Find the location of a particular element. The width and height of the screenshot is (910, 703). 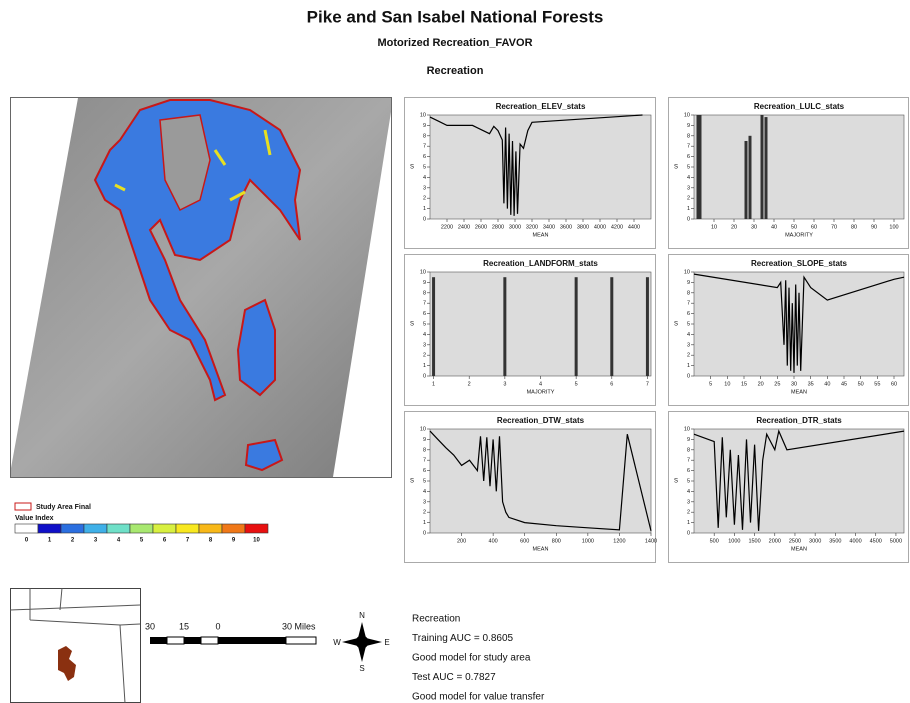

x-tick-label: 400 is located at coordinates (493, 541).